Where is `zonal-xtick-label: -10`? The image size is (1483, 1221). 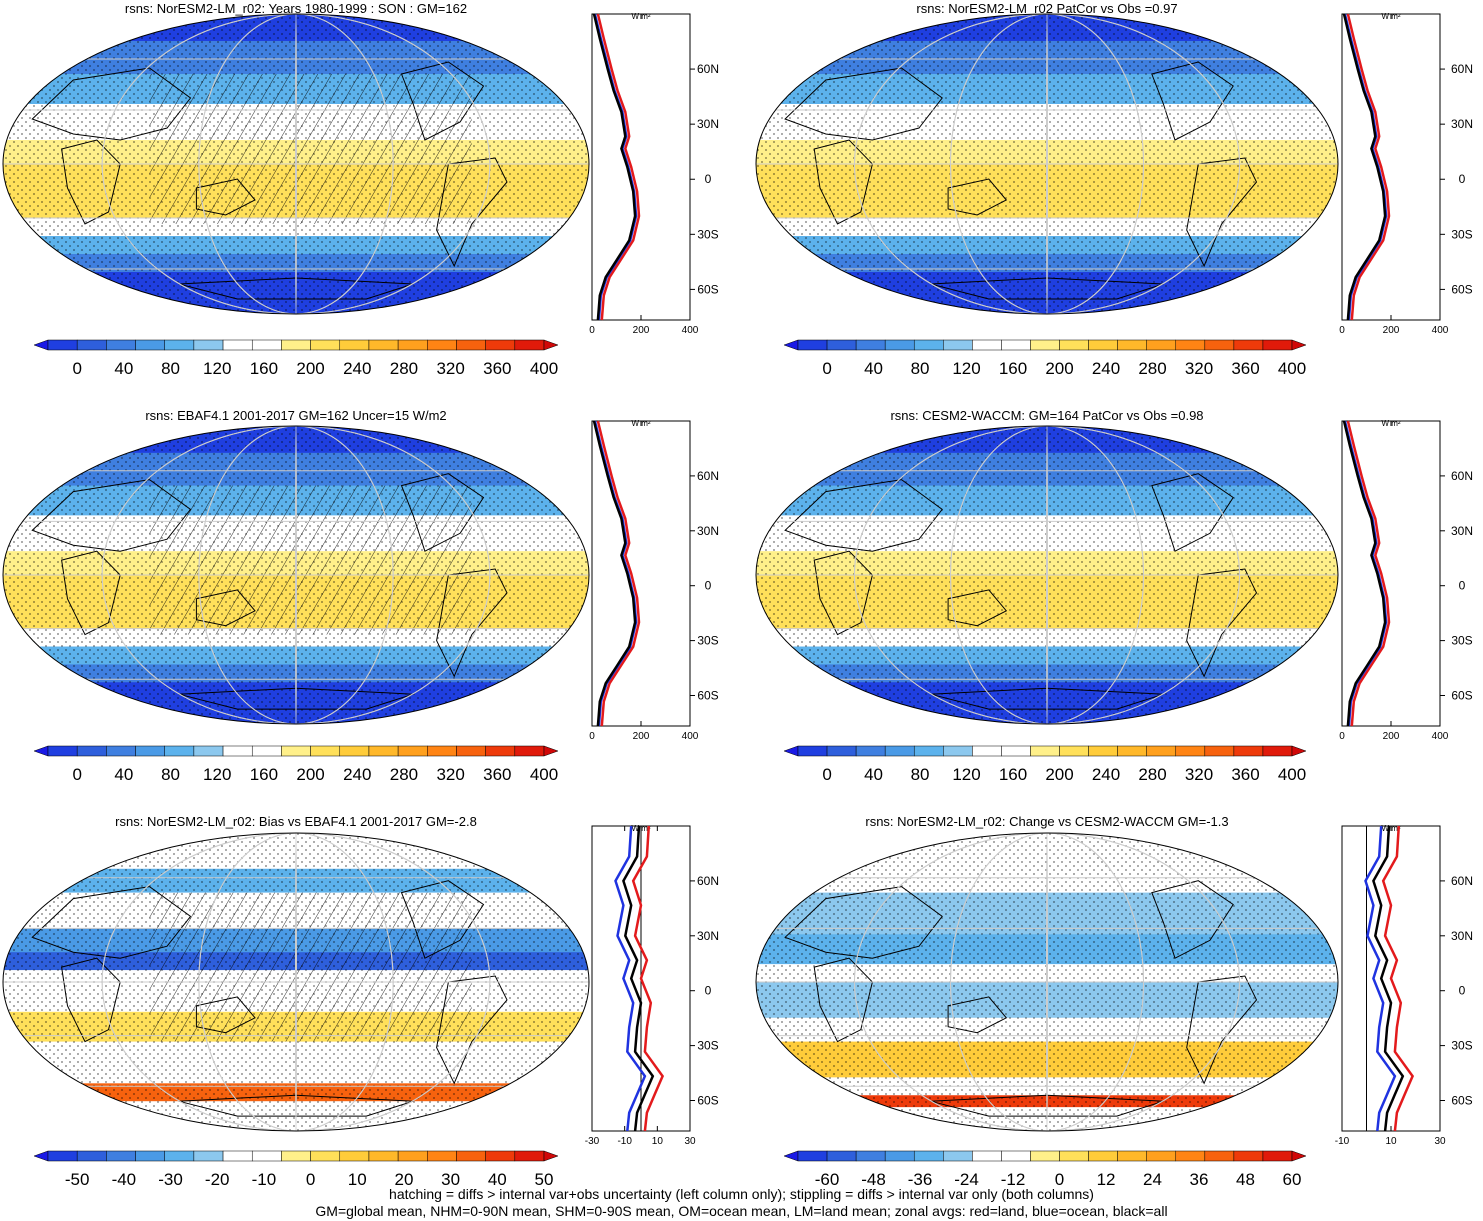 zonal-xtick-label: -10 is located at coordinates (1342, 1141).